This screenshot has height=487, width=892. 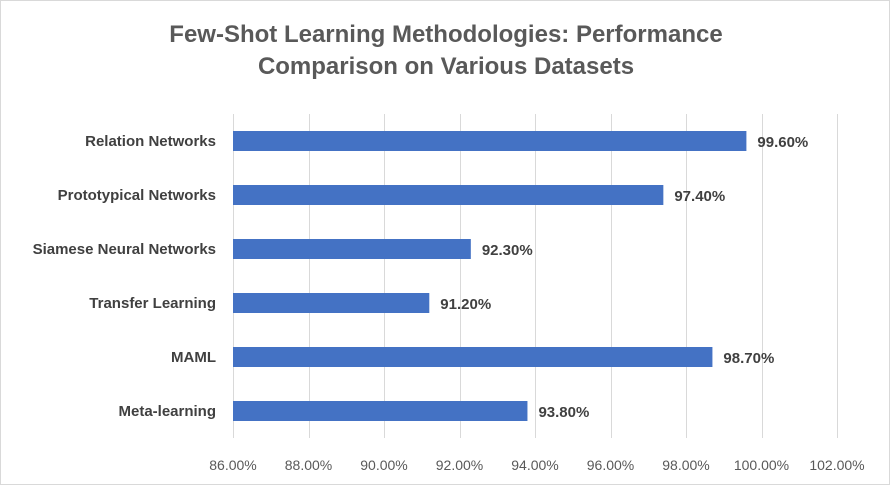 I want to click on x-tick-label: 98.00%, so click(x=685, y=465).